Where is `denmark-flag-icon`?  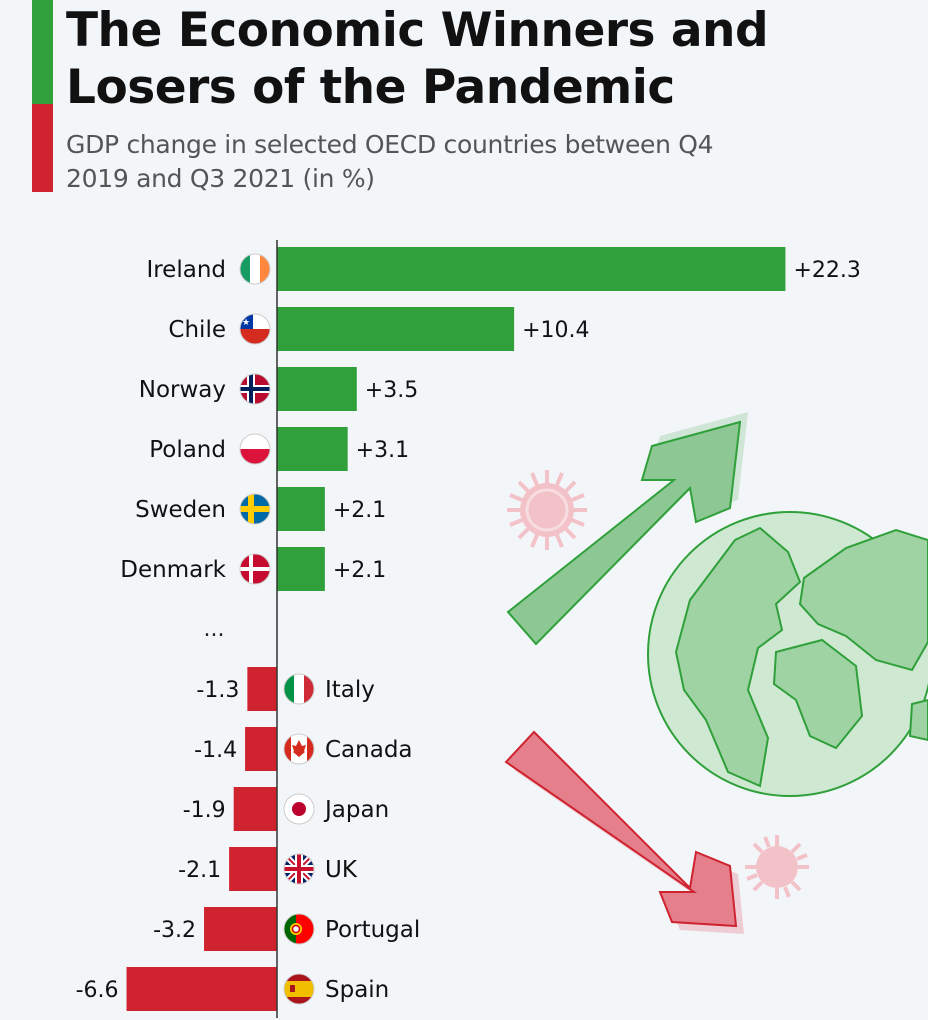
denmark-flag-icon is located at coordinates (255, 569).